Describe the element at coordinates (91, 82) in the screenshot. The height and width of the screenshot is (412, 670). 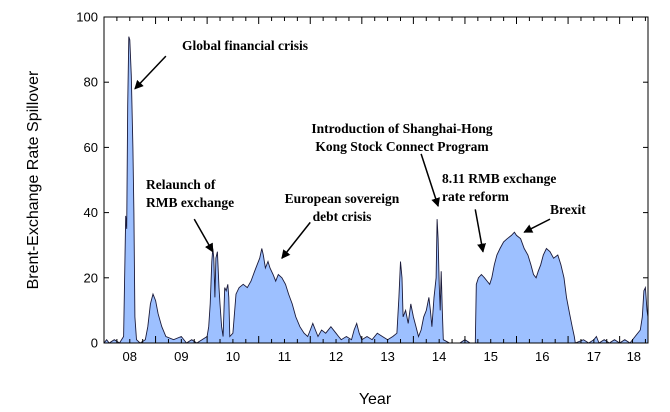
I see `y-tick-label-80: 80` at that location.